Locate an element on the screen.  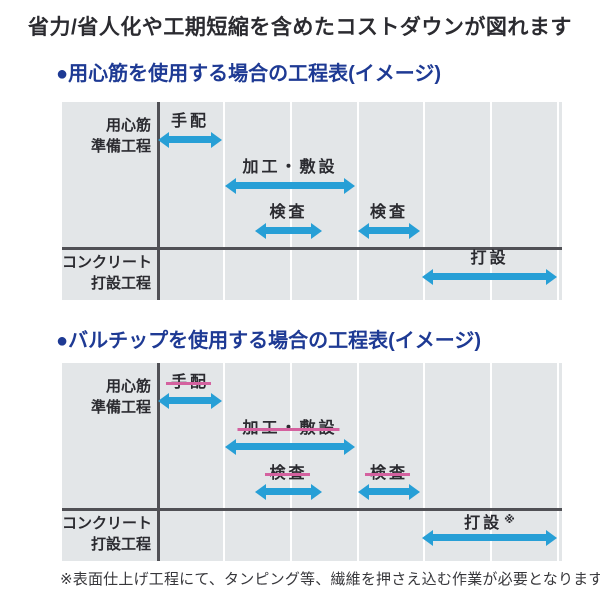
task-label-text-struck: 手配 is located at coordinates (188, 382).